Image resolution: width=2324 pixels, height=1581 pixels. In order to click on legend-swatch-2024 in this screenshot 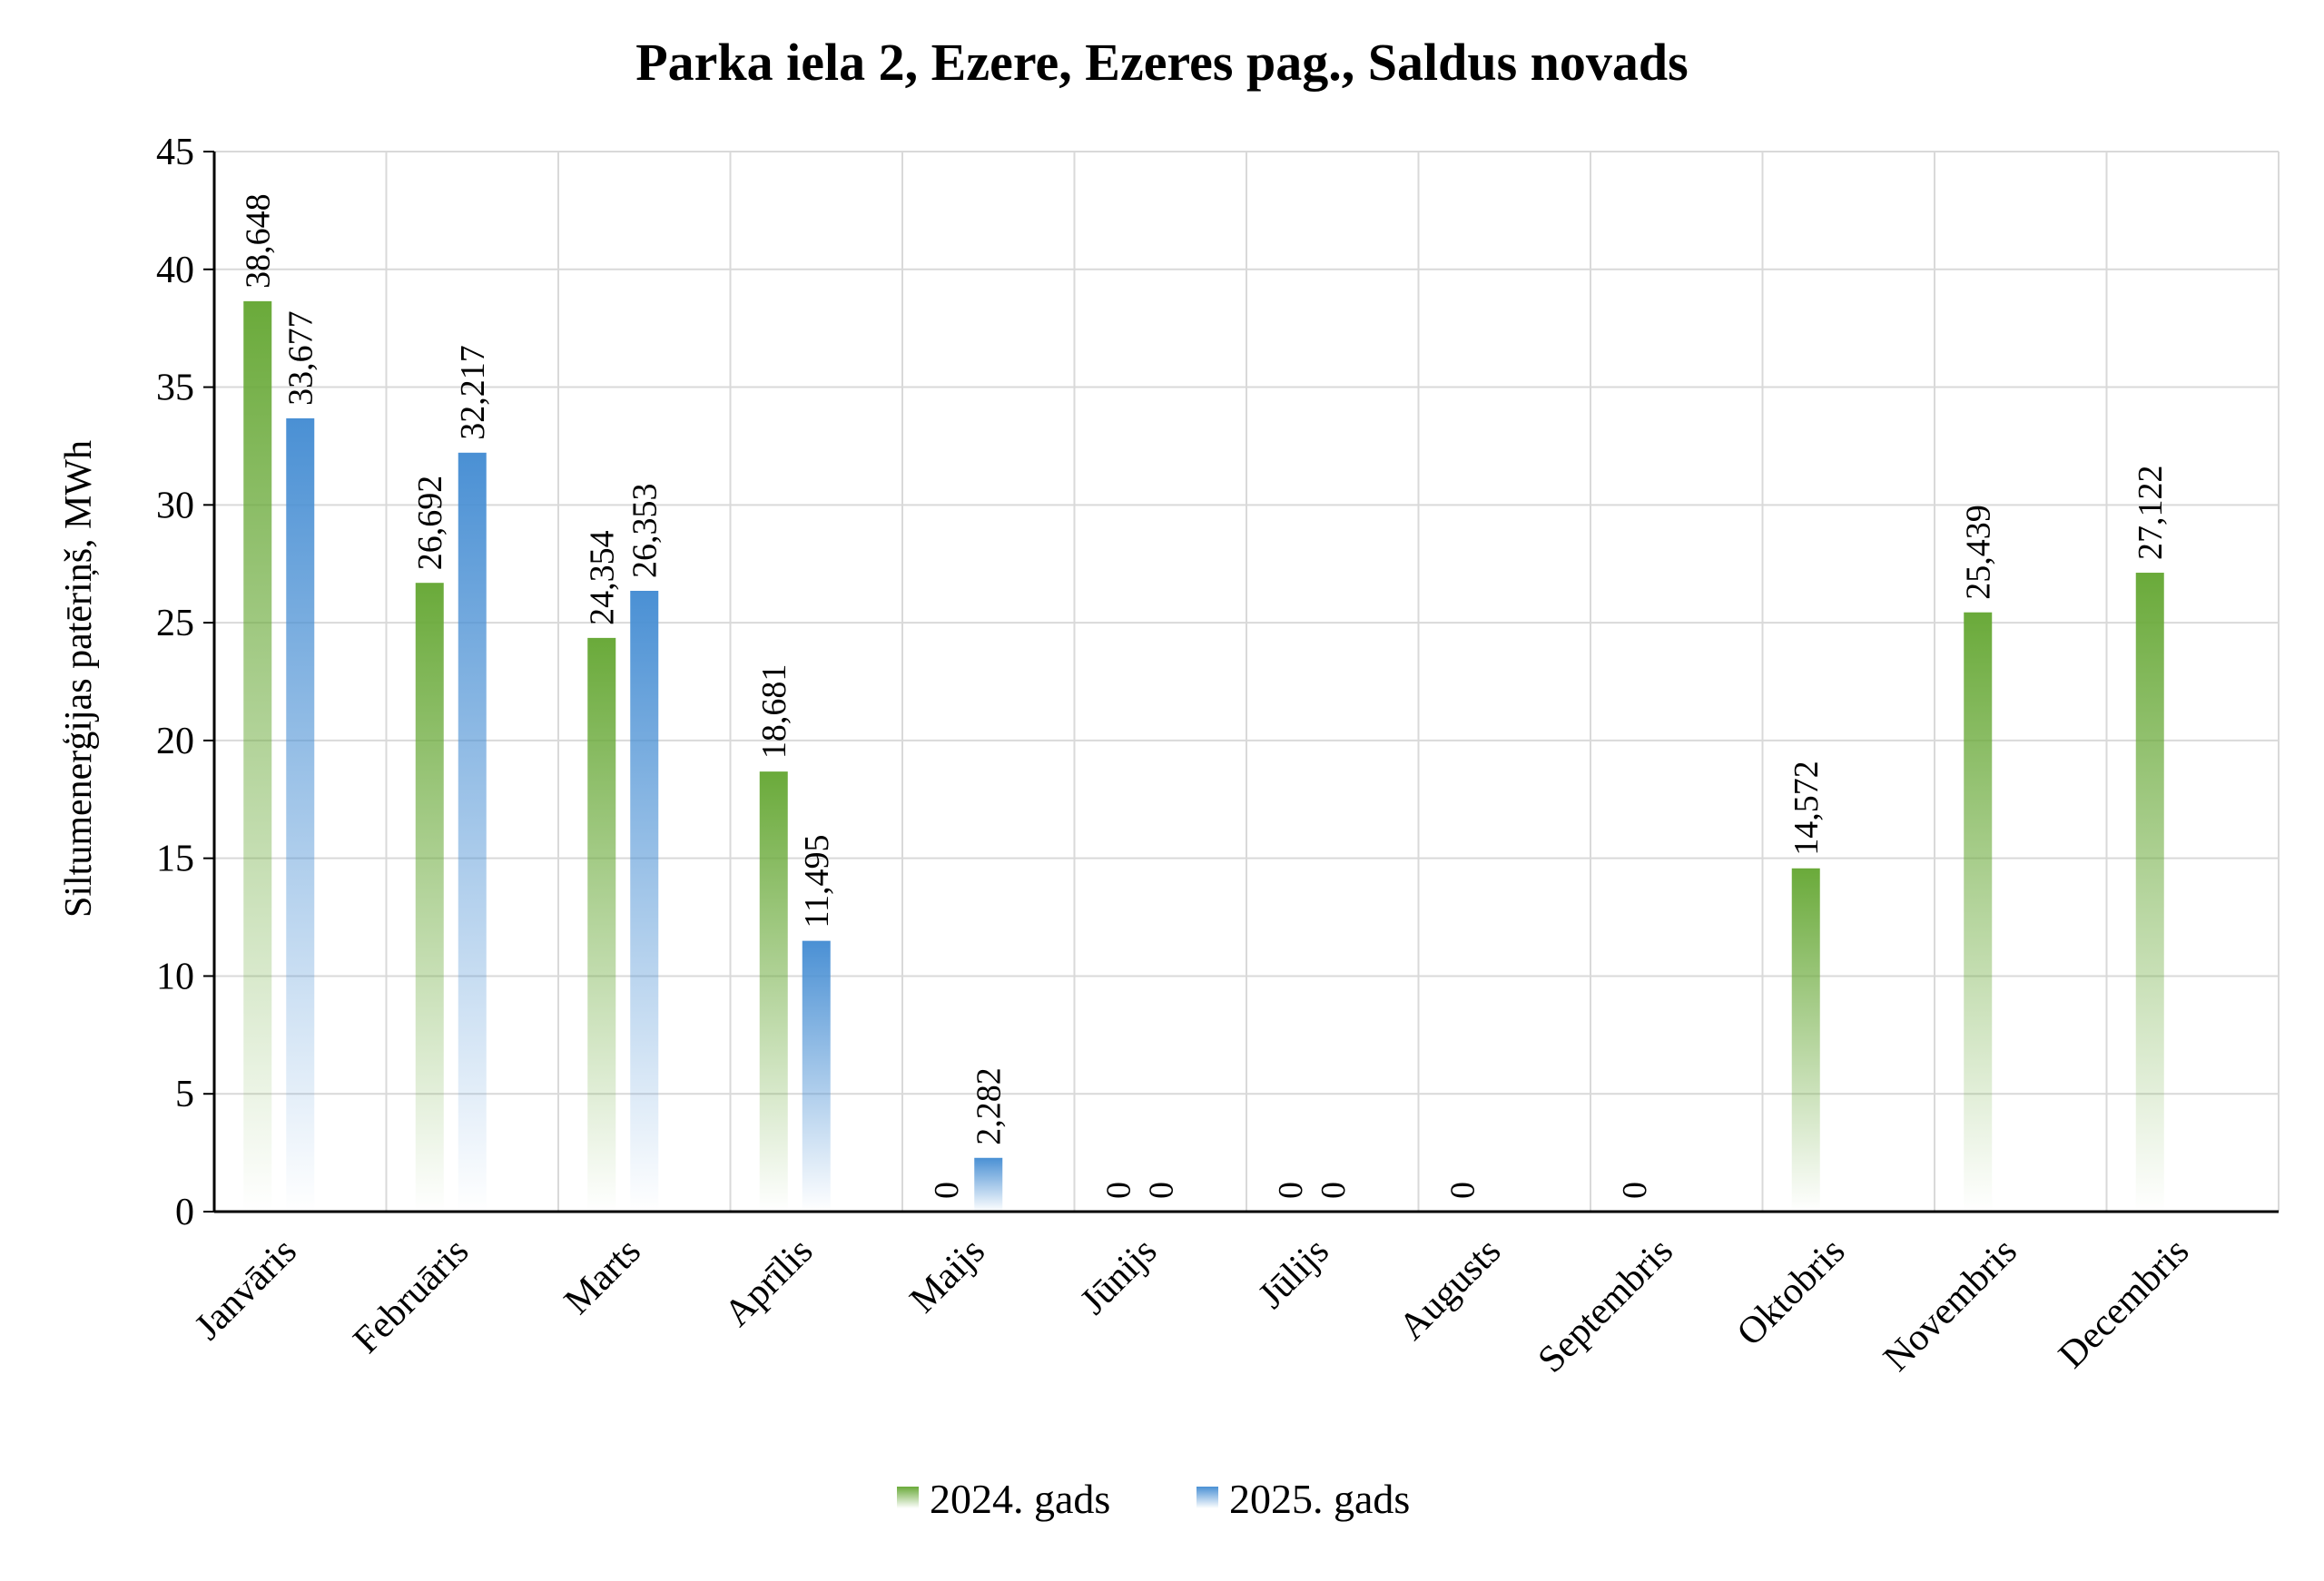, I will do `click(908, 1497)`.